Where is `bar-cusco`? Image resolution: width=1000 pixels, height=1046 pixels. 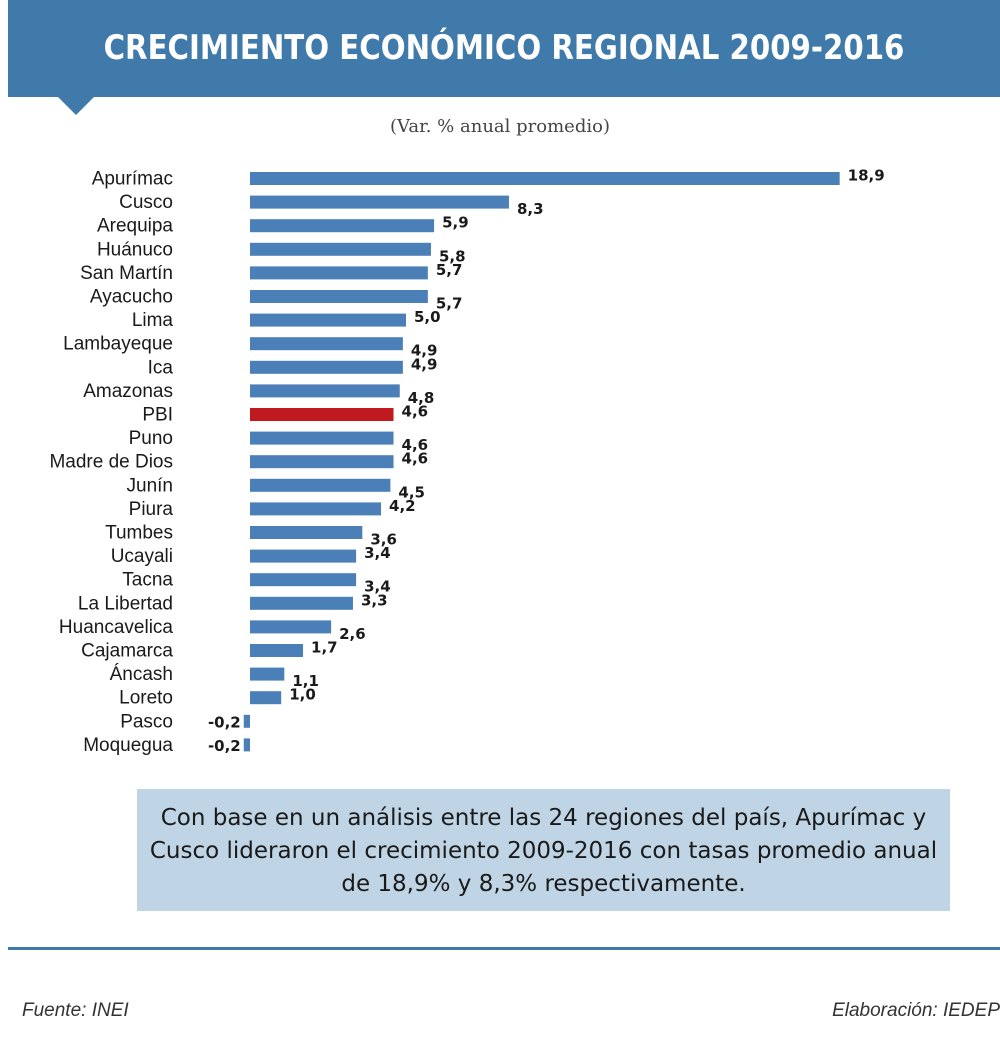 bar-cusco is located at coordinates (379, 202).